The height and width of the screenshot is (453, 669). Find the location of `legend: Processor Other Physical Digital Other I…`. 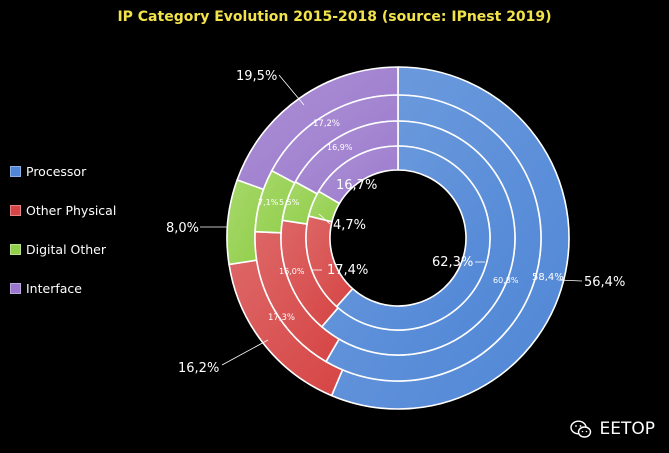

legend: Processor Other Physical Digital Other I… is located at coordinates (63, 230).